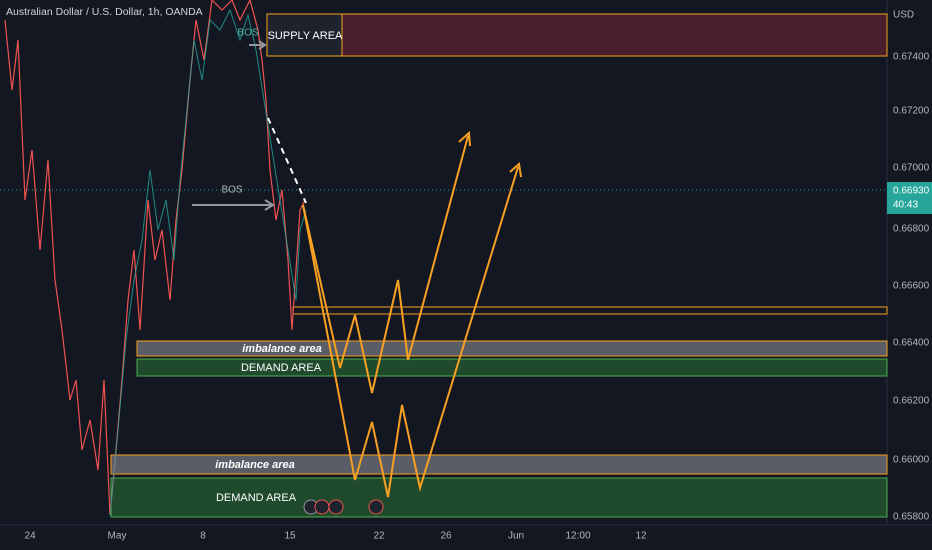  What do you see at coordinates (909, 198) in the screenshot?
I see `current-price-box` at bounding box center [909, 198].